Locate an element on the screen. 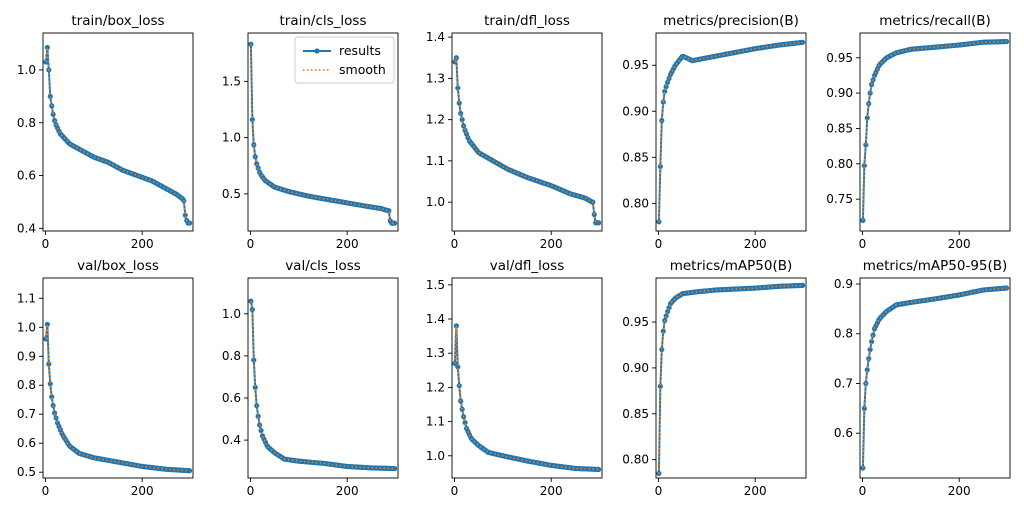  legend-smooth-label: smooth is located at coordinates (362, 69).